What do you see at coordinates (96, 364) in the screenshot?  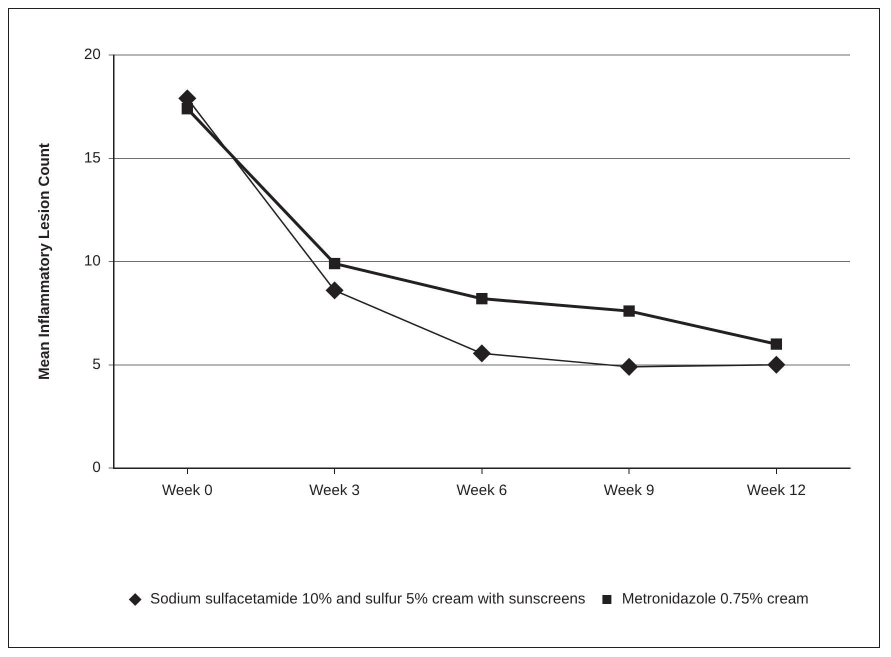 I see `y-tick-label: 5` at bounding box center [96, 364].